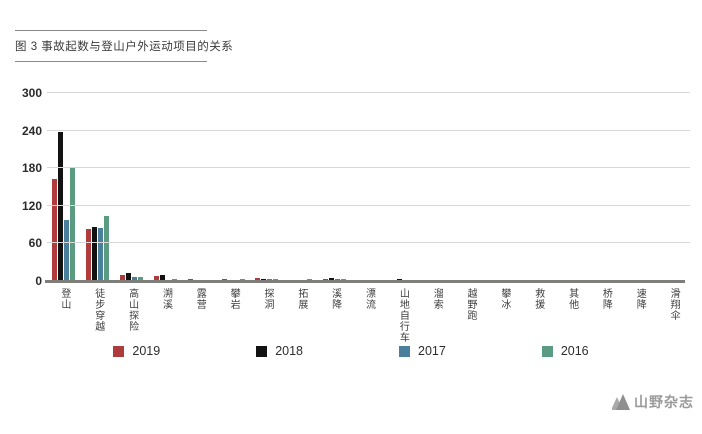 Image resolution: width=702 pixels, height=434 pixels. What do you see at coordinates (369, 299) in the screenshot?
I see `category-label-漂流: 漂流` at bounding box center [369, 299].